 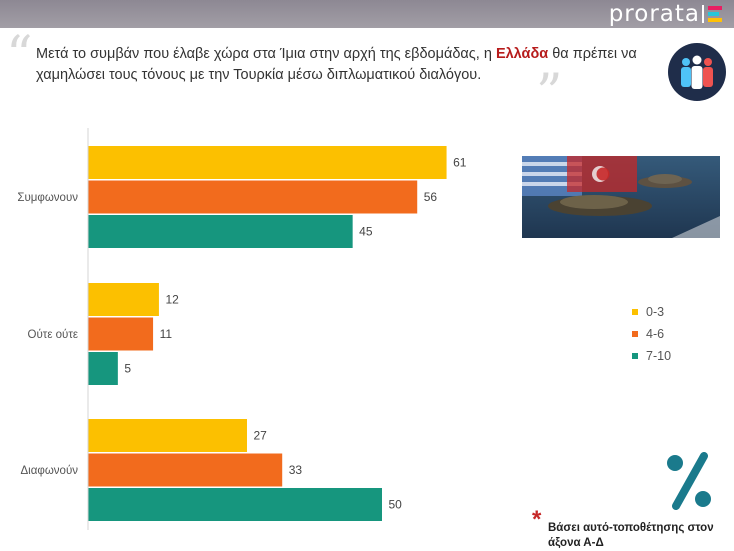 I want to click on brand-name: prorata, so click(x=654, y=14).